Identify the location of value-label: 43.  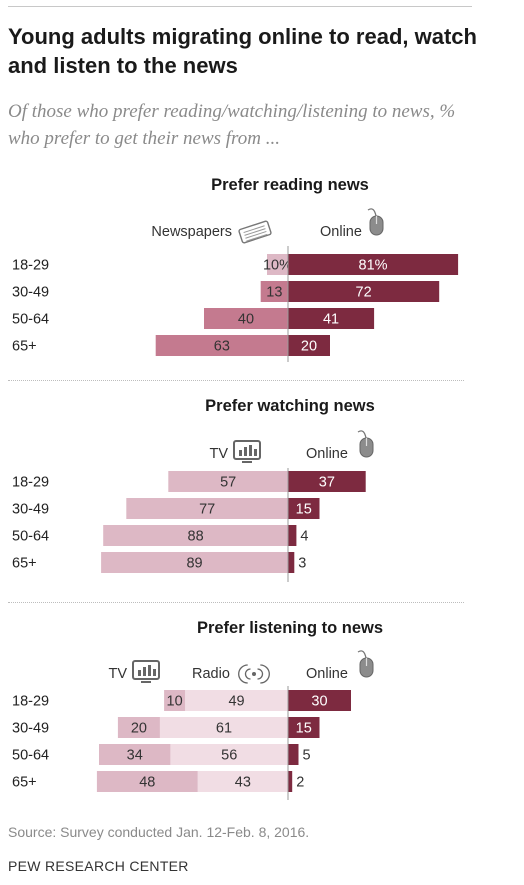
(243, 783).